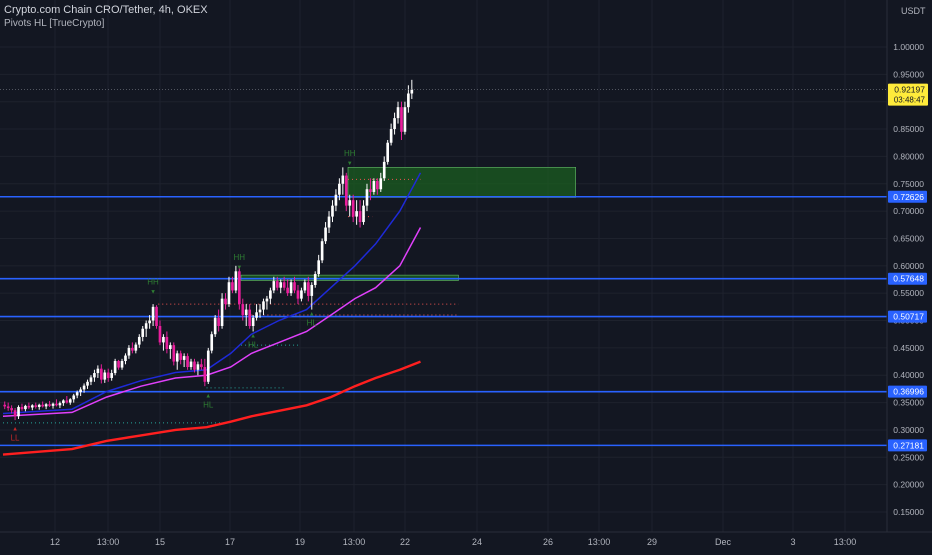 Image resolution: width=932 pixels, height=555 pixels. What do you see at coordinates (908, 293) in the screenshot?
I see `price-tick-label: 0.55000` at bounding box center [908, 293].